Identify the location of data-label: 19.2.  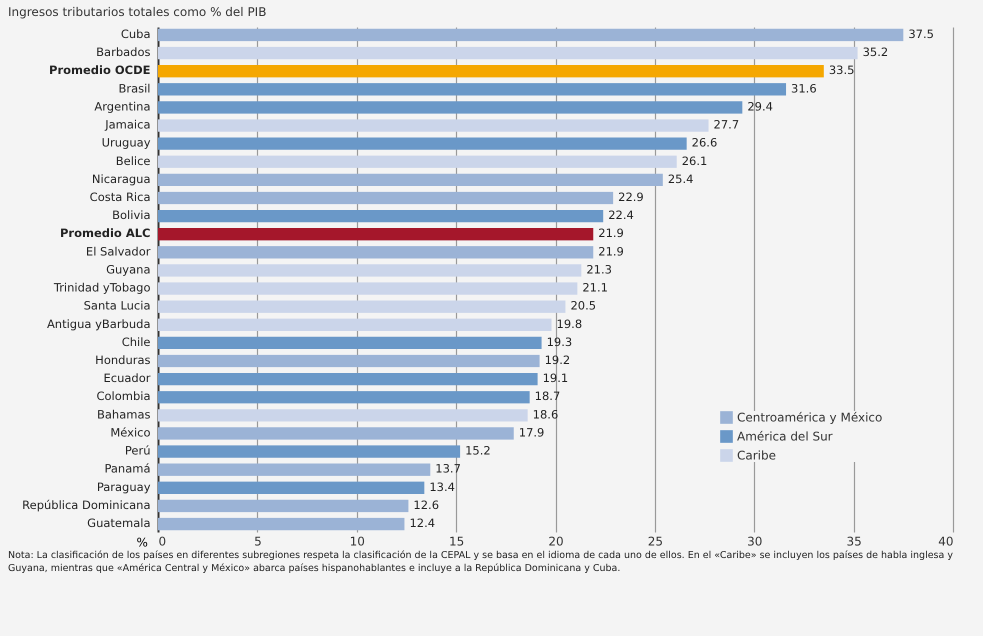
(557, 360).